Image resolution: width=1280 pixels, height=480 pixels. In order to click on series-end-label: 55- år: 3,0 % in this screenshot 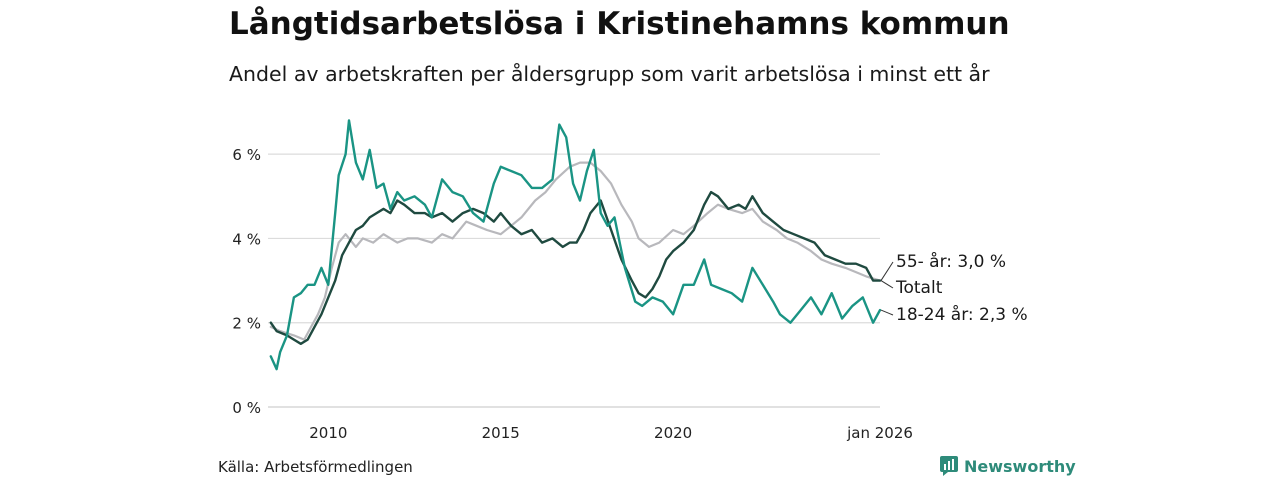, I will do `click(951, 261)`.